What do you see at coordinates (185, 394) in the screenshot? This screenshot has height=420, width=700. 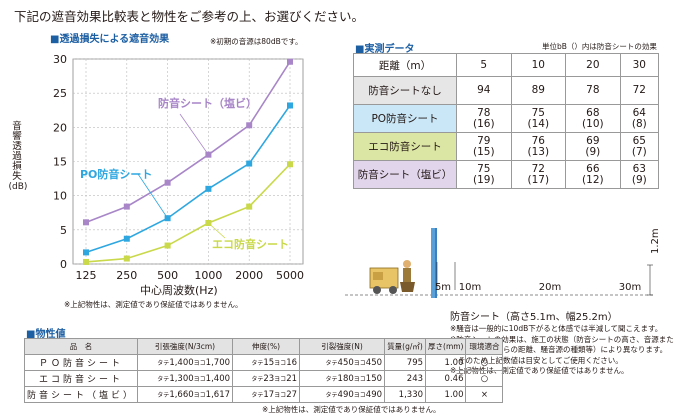 I see `properties-pair-cell: タテ1,660ヨコ1,617` at bounding box center [185, 394].